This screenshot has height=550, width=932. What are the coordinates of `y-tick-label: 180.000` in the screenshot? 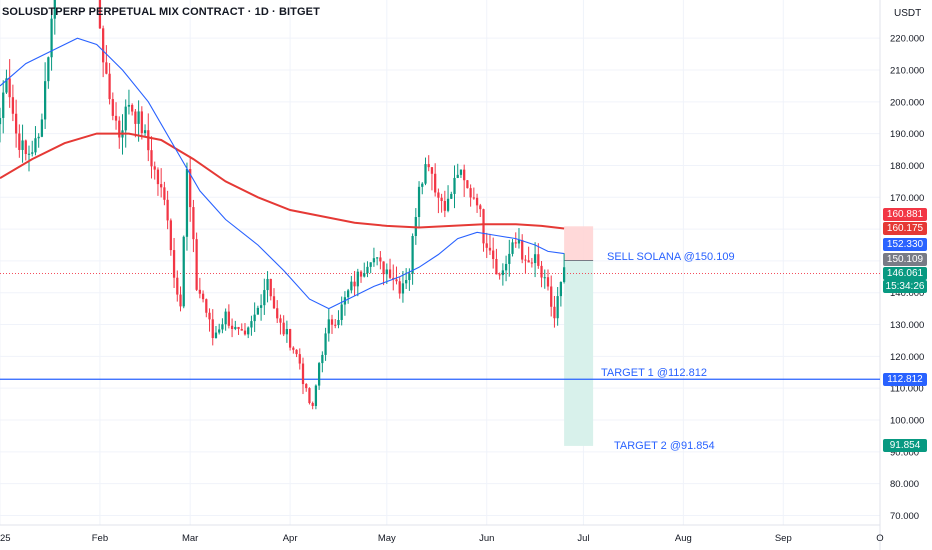 It's located at (907, 166).